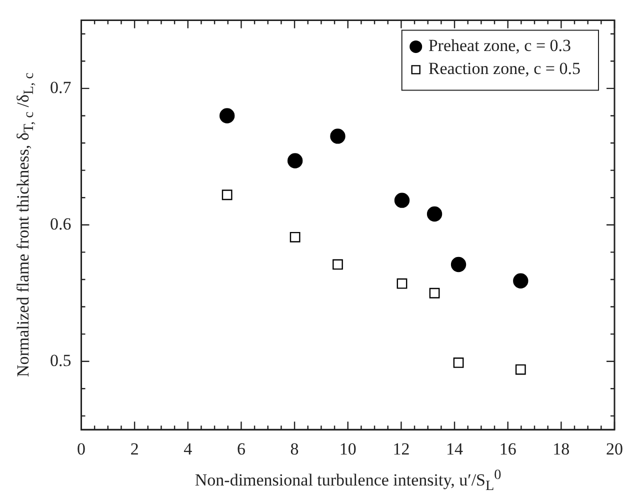 The width and height of the screenshot is (633, 500). Describe the element at coordinates (134, 448) in the screenshot. I see `x-tick-label: 2` at that location.